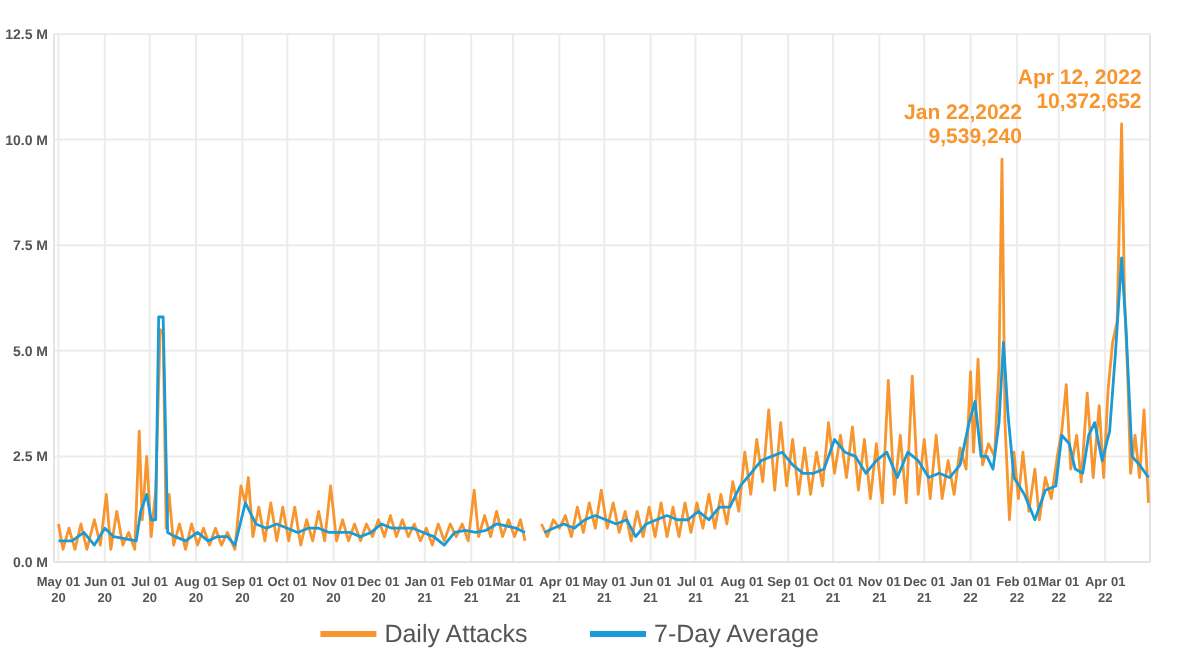 This screenshot has width=1180, height=666. What do you see at coordinates (456, 634) in the screenshot?
I see `legend-label: Daily Attacks` at bounding box center [456, 634].